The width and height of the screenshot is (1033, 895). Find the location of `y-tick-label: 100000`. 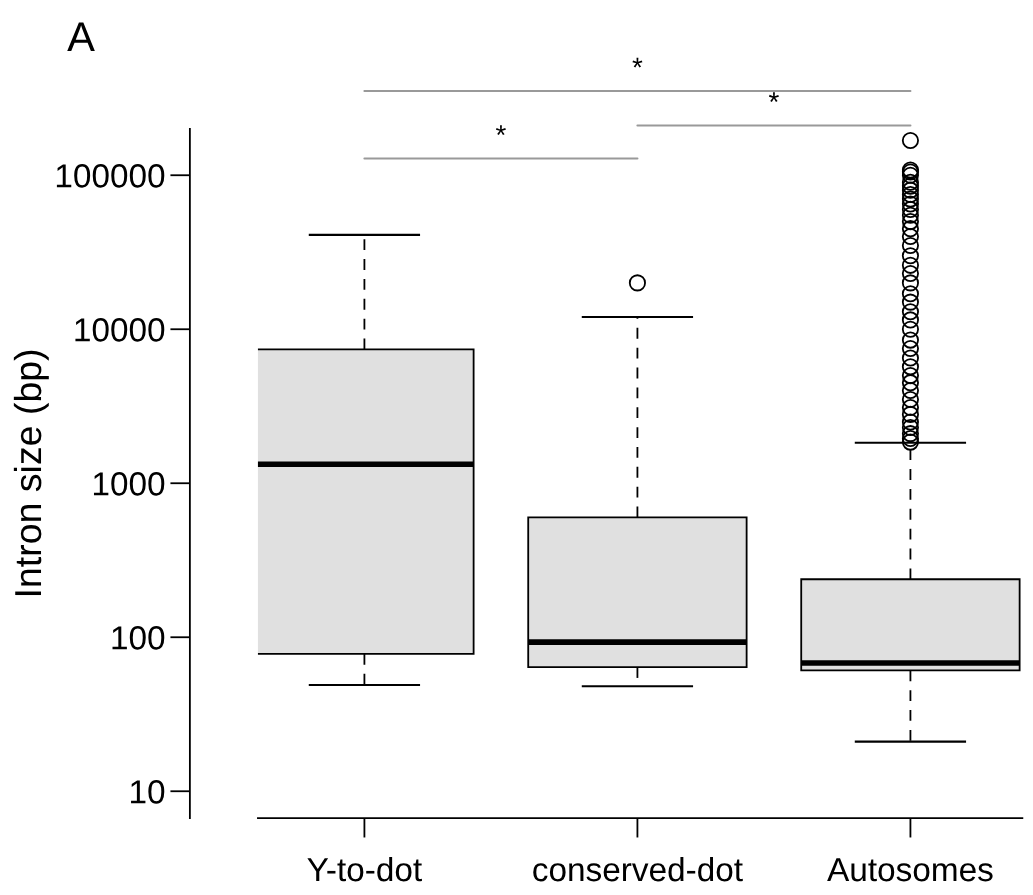

y-tick-label: 100000 is located at coordinates (110, 176).